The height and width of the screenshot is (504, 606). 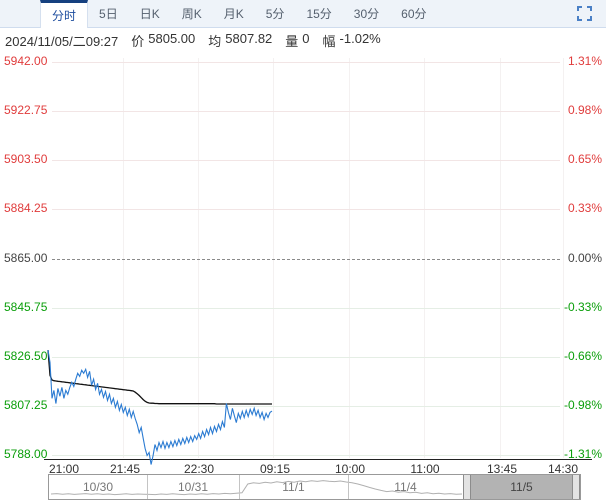 I want to click on pct-tick-label: -1.31%, so click(x=582, y=454).